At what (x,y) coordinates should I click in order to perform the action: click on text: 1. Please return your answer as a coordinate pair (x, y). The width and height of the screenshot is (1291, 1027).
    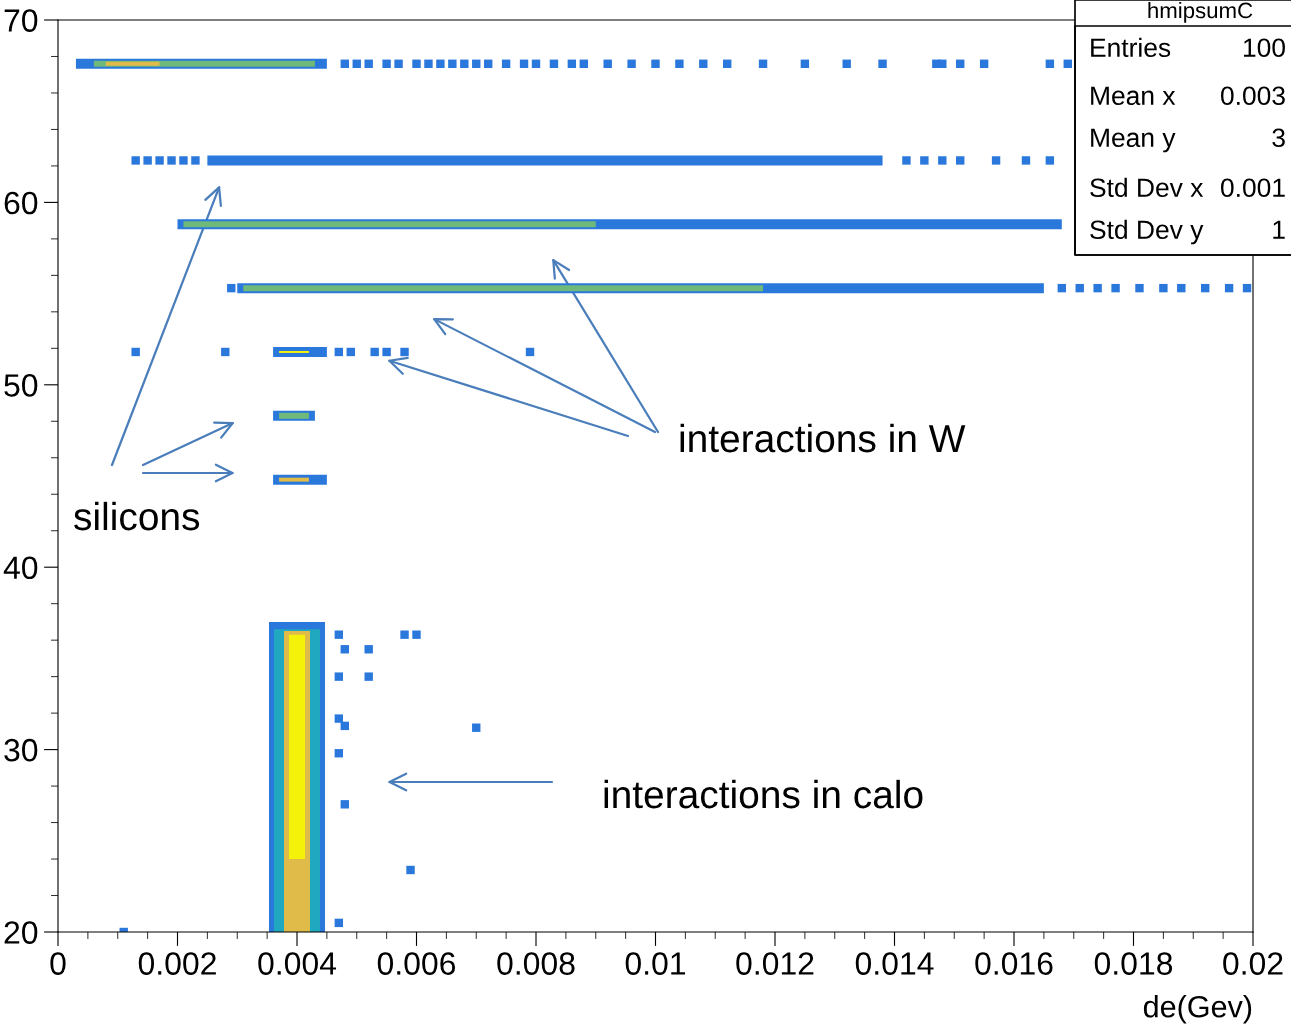
    Looking at the image, I should click on (1279, 229).